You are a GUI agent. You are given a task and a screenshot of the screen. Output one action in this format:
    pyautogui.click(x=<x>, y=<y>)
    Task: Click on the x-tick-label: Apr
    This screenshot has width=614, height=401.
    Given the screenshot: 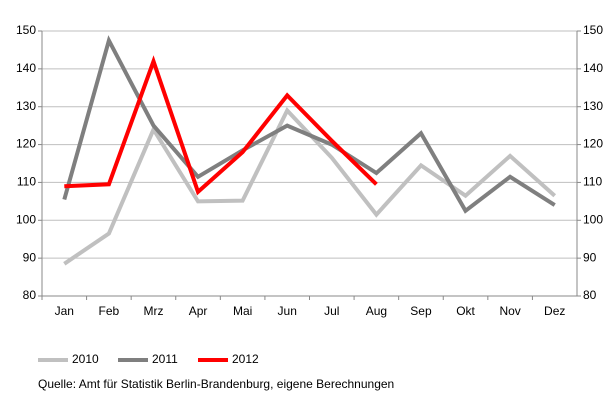 What is the action you would take?
    pyautogui.click(x=198, y=311)
    